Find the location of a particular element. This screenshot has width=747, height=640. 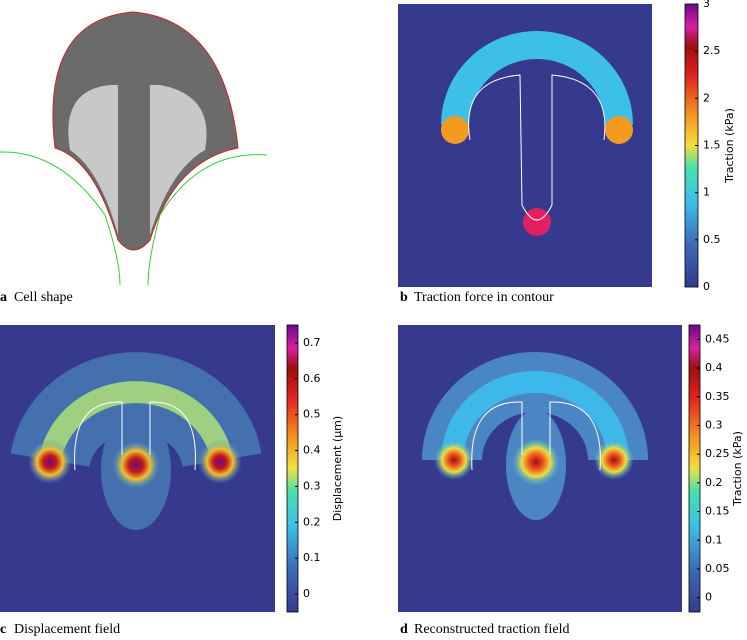

caption: Cell shape is located at coordinates (43, 297).